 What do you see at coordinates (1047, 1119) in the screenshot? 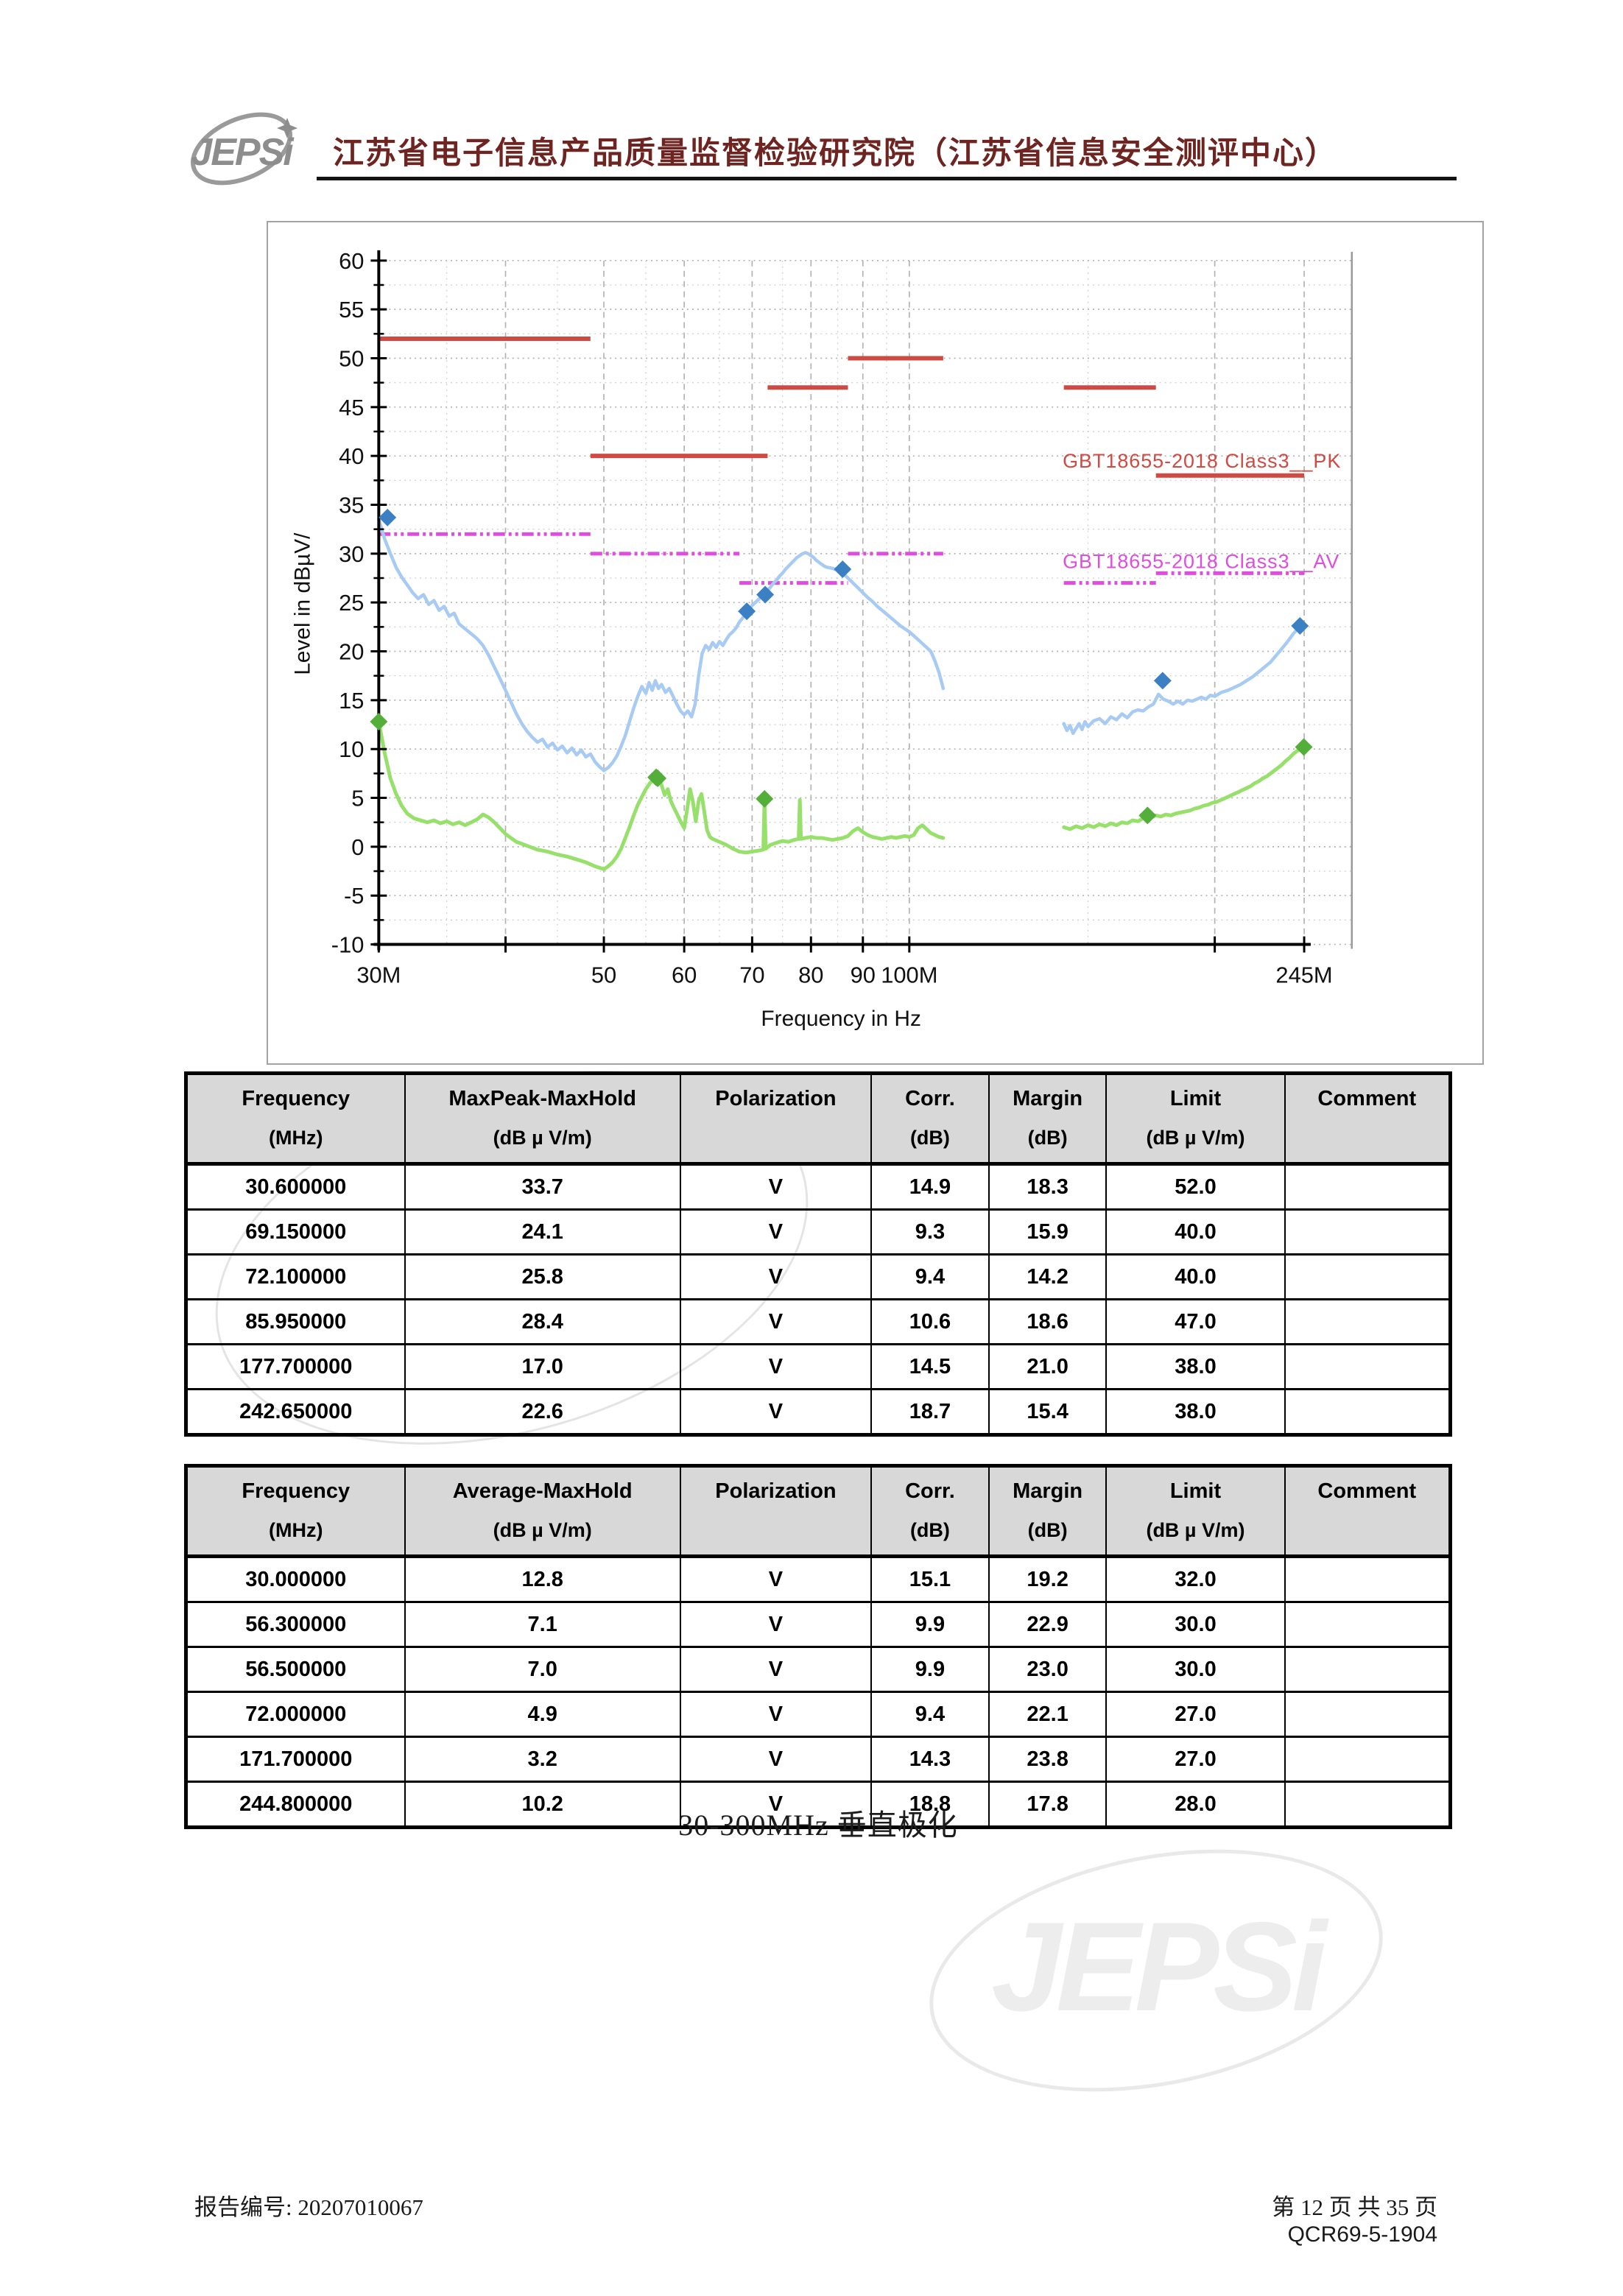
I see `column-header: Margin (dB)` at bounding box center [1047, 1119].